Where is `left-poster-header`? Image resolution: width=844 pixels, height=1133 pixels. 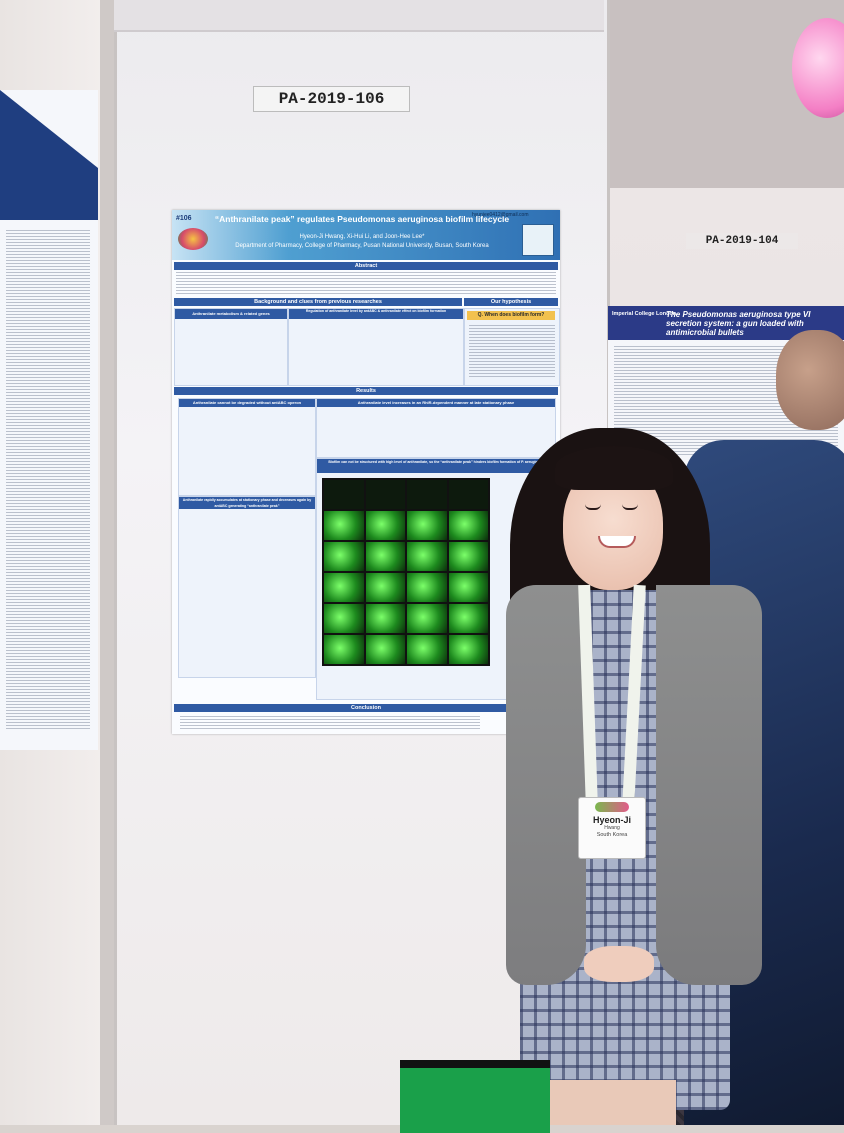
left-poster-header is located at coordinates (49, 155).